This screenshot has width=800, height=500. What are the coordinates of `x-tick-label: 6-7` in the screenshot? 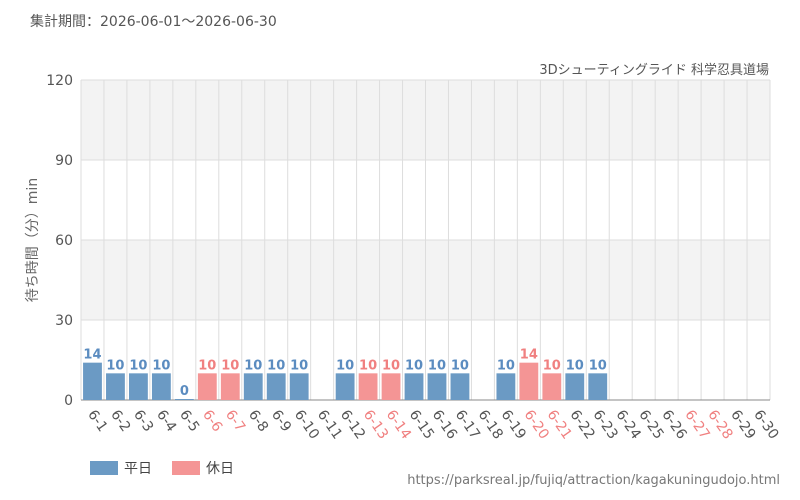 It's located at (235, 421).